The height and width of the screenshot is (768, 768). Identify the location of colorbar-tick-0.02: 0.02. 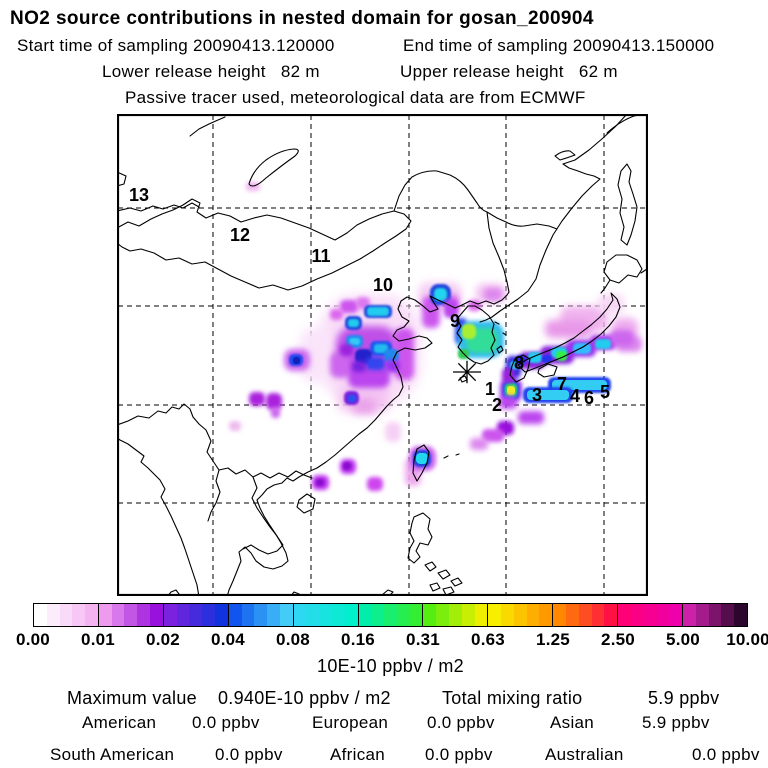
(163, 639).